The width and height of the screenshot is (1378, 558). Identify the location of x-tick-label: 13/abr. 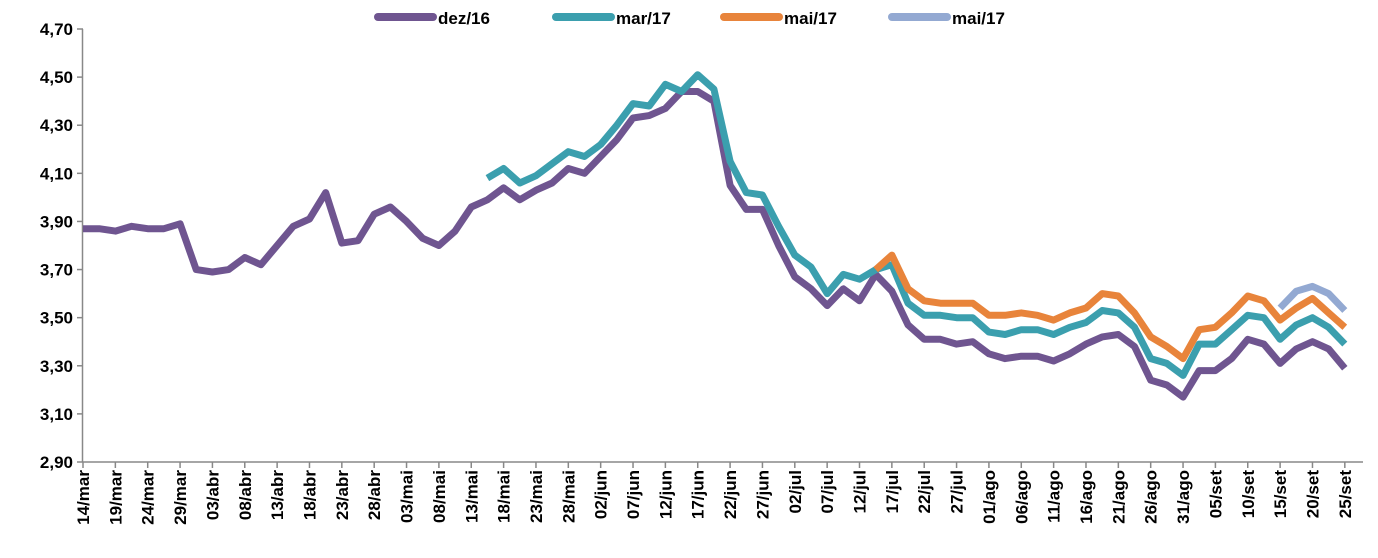
(277, 495).